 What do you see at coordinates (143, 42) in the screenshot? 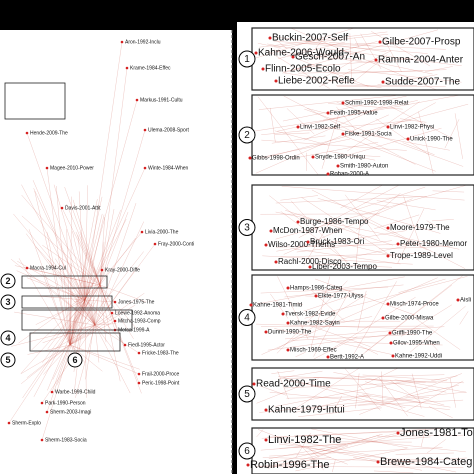
I see `node-label: Aron-1992-Inclu` at bounding box center [143, 42].